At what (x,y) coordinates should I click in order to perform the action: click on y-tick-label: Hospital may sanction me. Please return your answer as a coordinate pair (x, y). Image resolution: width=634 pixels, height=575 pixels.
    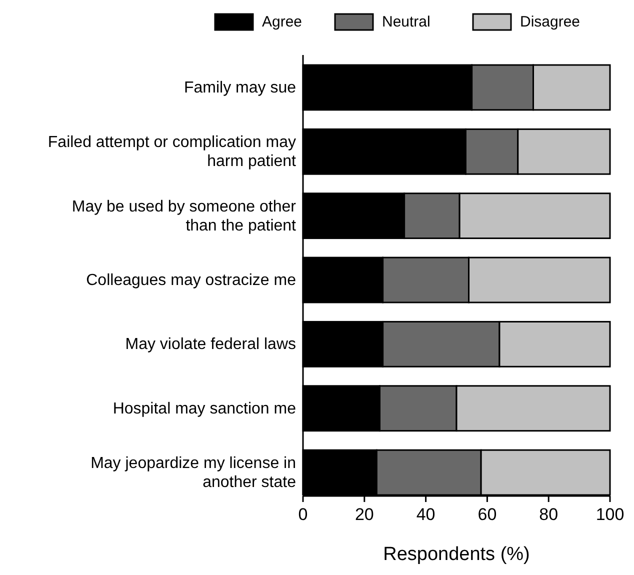
    Looking at the image, I should click on (204, 408).